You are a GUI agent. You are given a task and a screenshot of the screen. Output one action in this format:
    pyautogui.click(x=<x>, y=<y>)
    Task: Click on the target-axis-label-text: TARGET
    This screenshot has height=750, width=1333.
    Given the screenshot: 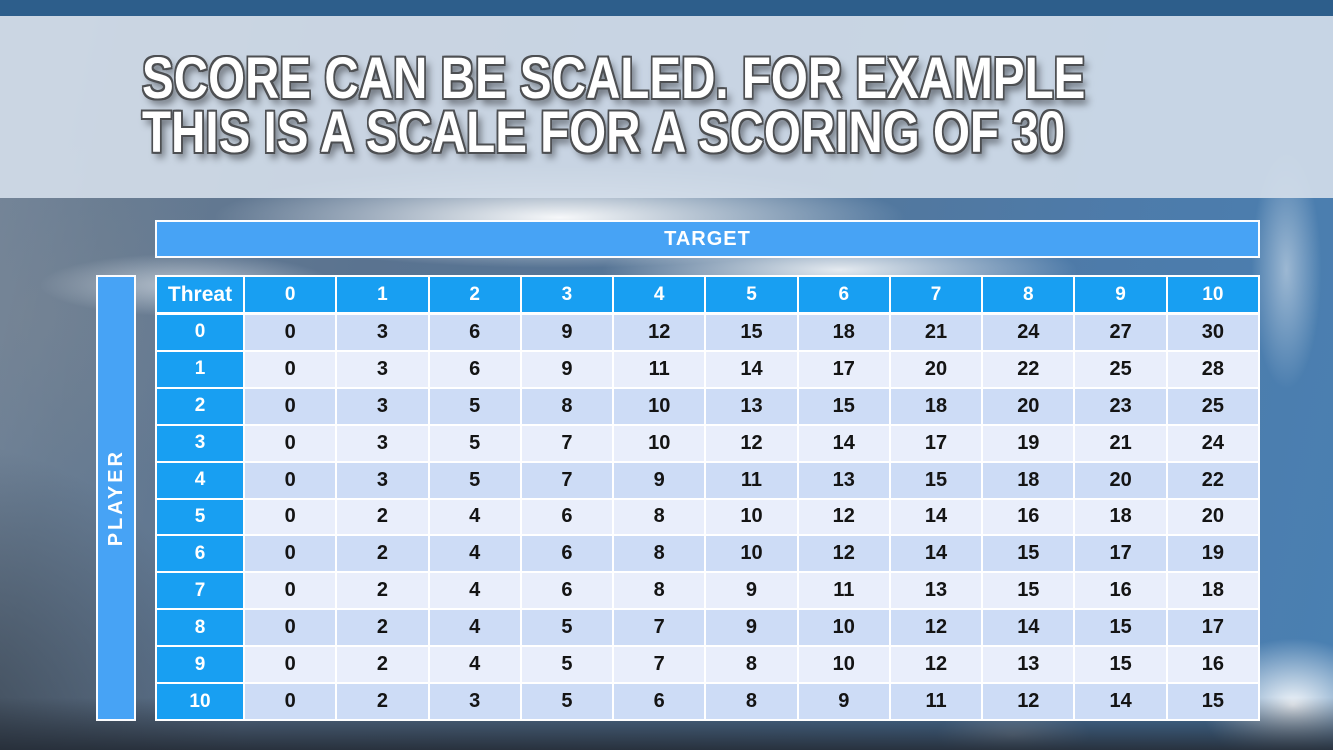 What is the action you would take?
    pyautogui.click(x=707, y=238)
    